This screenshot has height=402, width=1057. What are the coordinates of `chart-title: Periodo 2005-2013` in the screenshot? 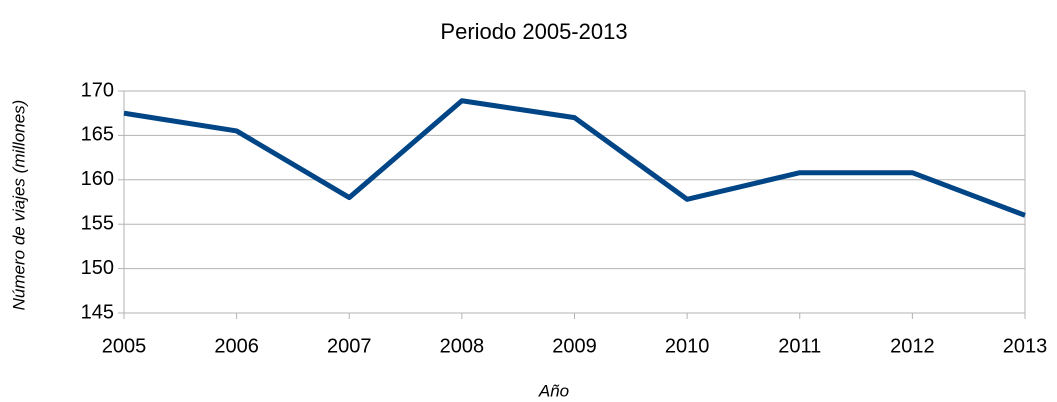 It's located at (533, 31).